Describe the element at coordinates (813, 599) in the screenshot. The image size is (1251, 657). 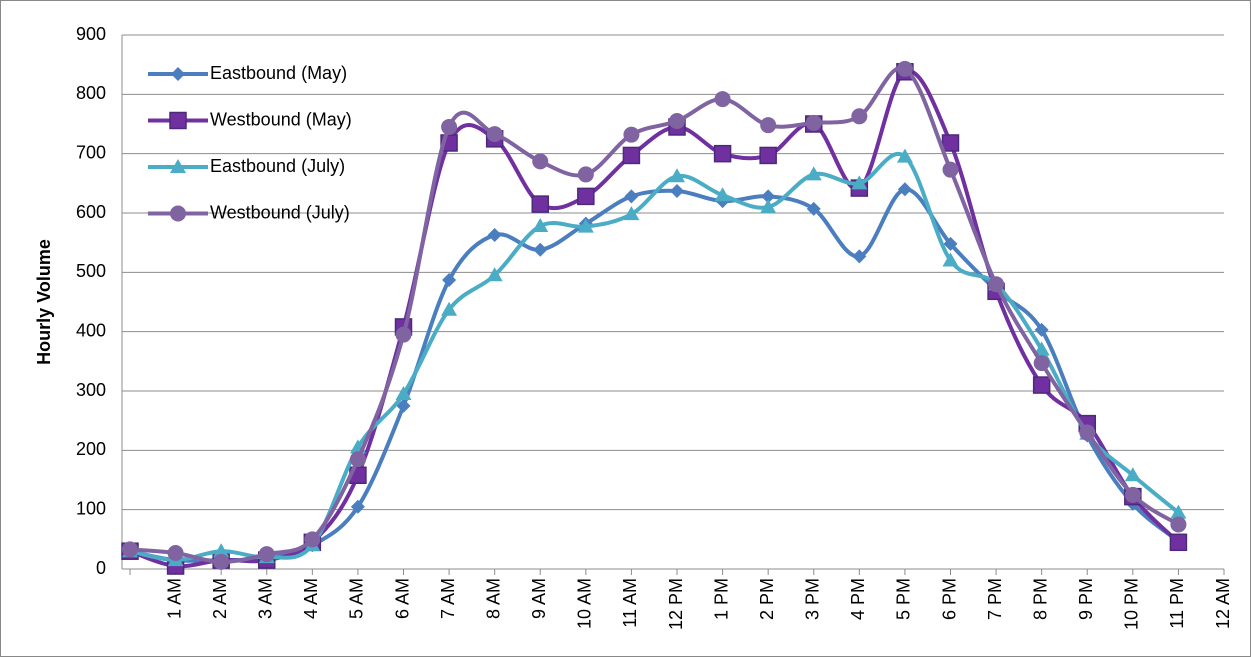
I see `x-tick-label: 3 PM` at that location.